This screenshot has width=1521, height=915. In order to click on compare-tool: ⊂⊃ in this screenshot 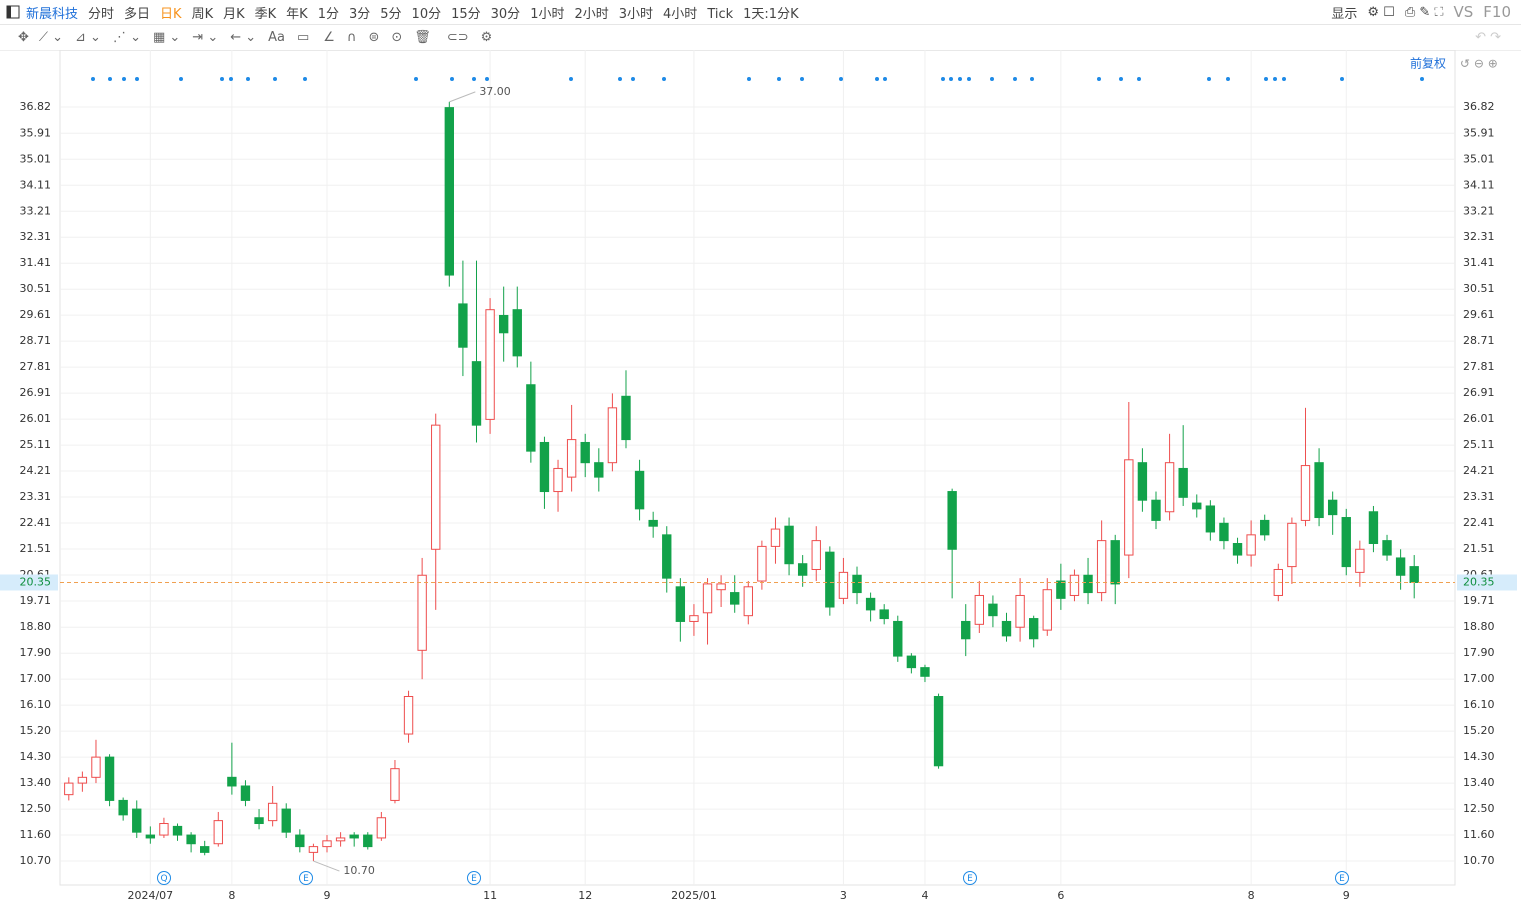, I will do `click(457, 37)`.